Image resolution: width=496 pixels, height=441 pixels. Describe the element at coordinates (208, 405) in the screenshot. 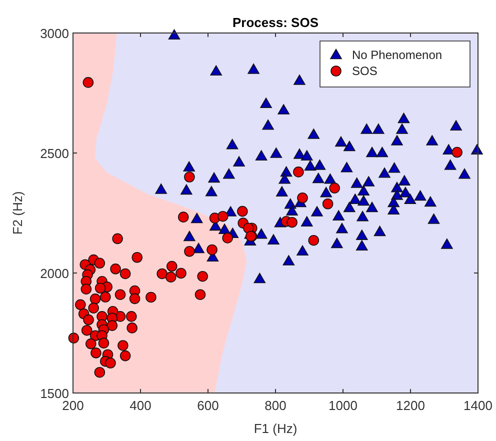

I see `x-tick-label: 600` at that location.